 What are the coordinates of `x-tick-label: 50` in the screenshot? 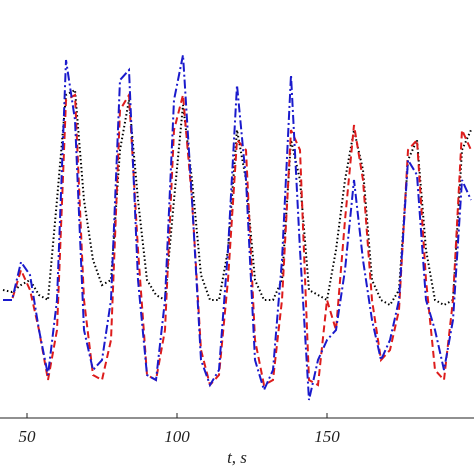 It's located at (28, 436).